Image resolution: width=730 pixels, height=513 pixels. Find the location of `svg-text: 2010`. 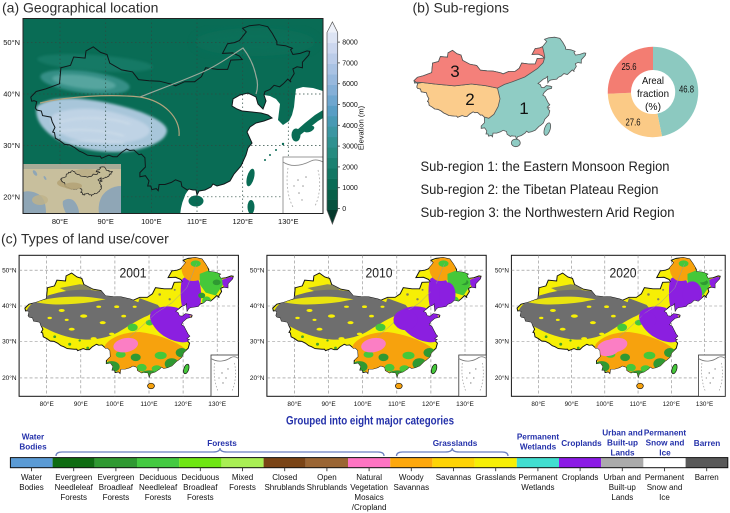

svg-text: 2010 is located at coordinates (379, 273).